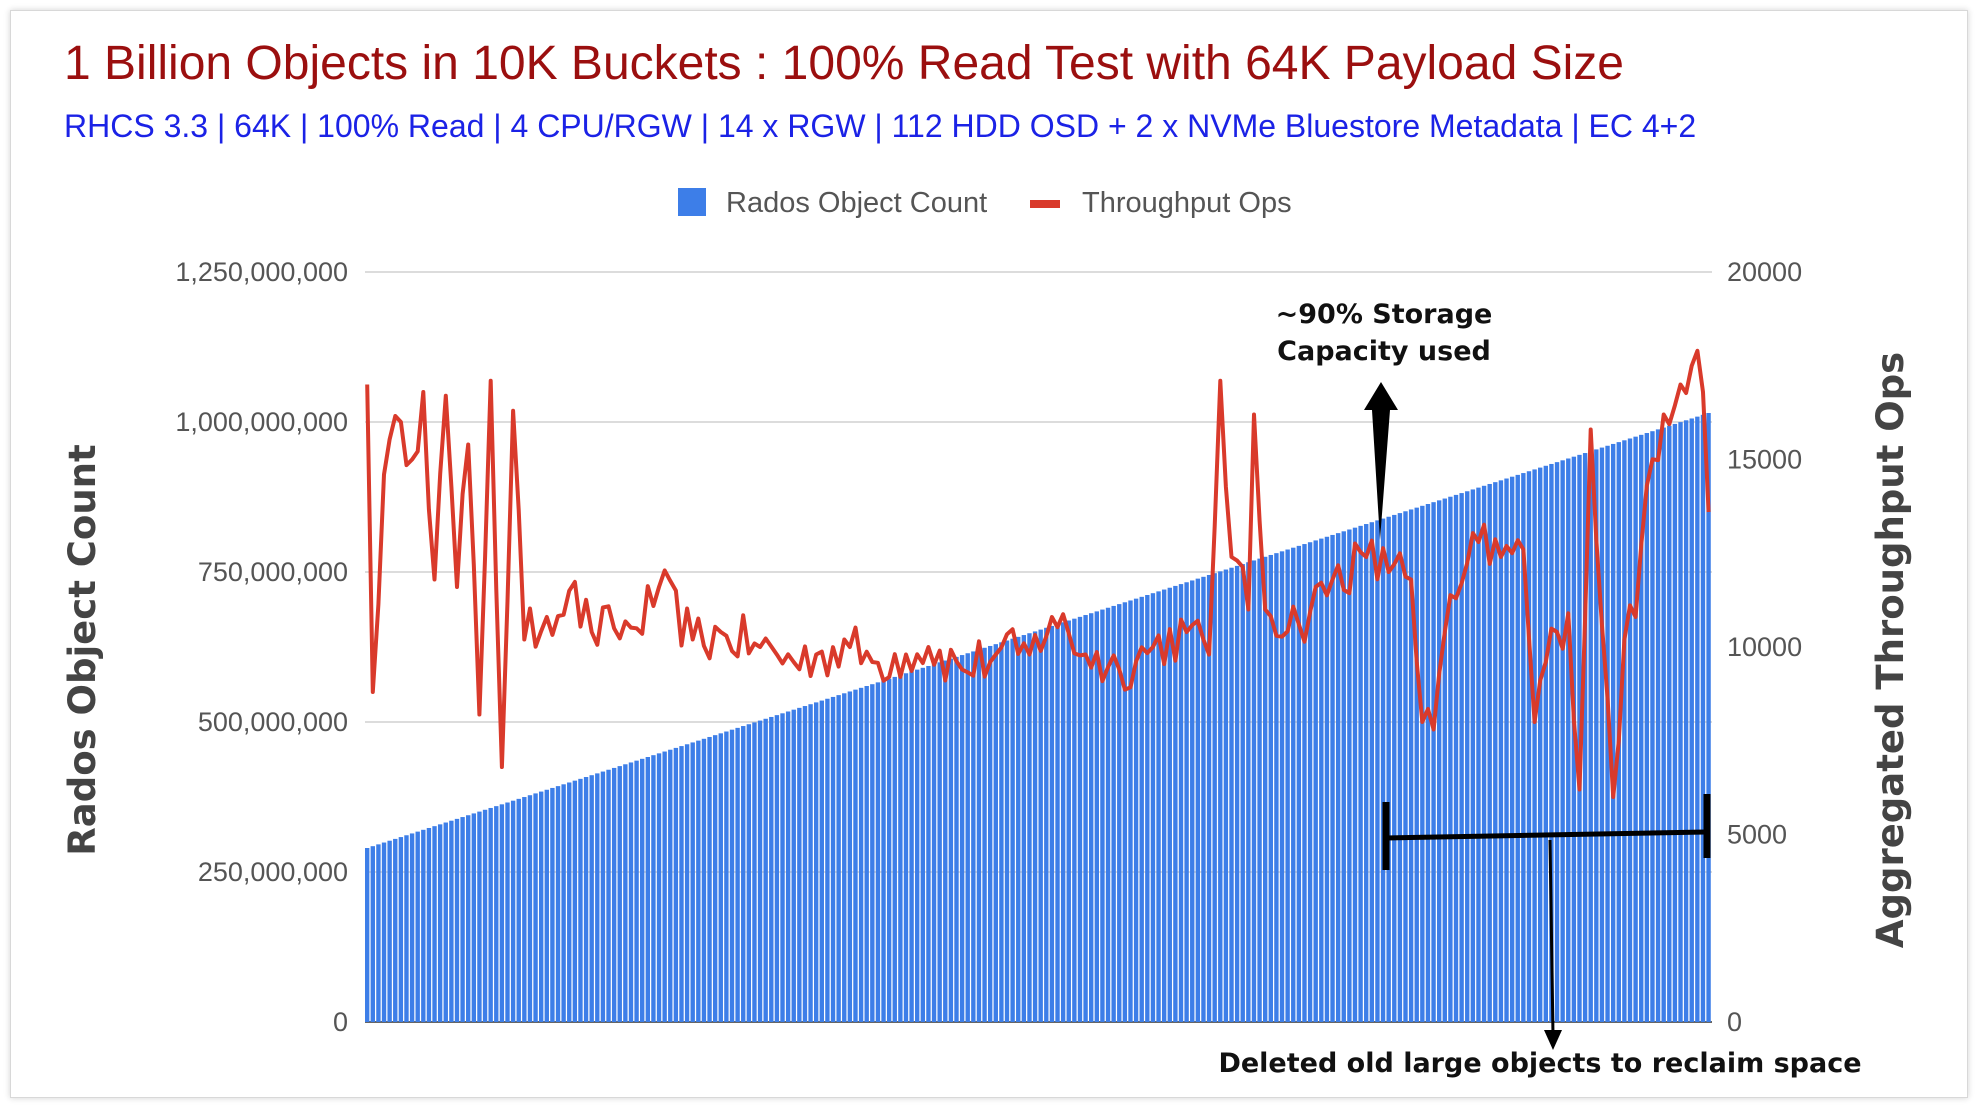 The height and width of the screenshot is (1106, 1978). Describe the element at coordinates (273, 722) in the screenshot. I see `left-tick-label: 500,000,000` at that location.